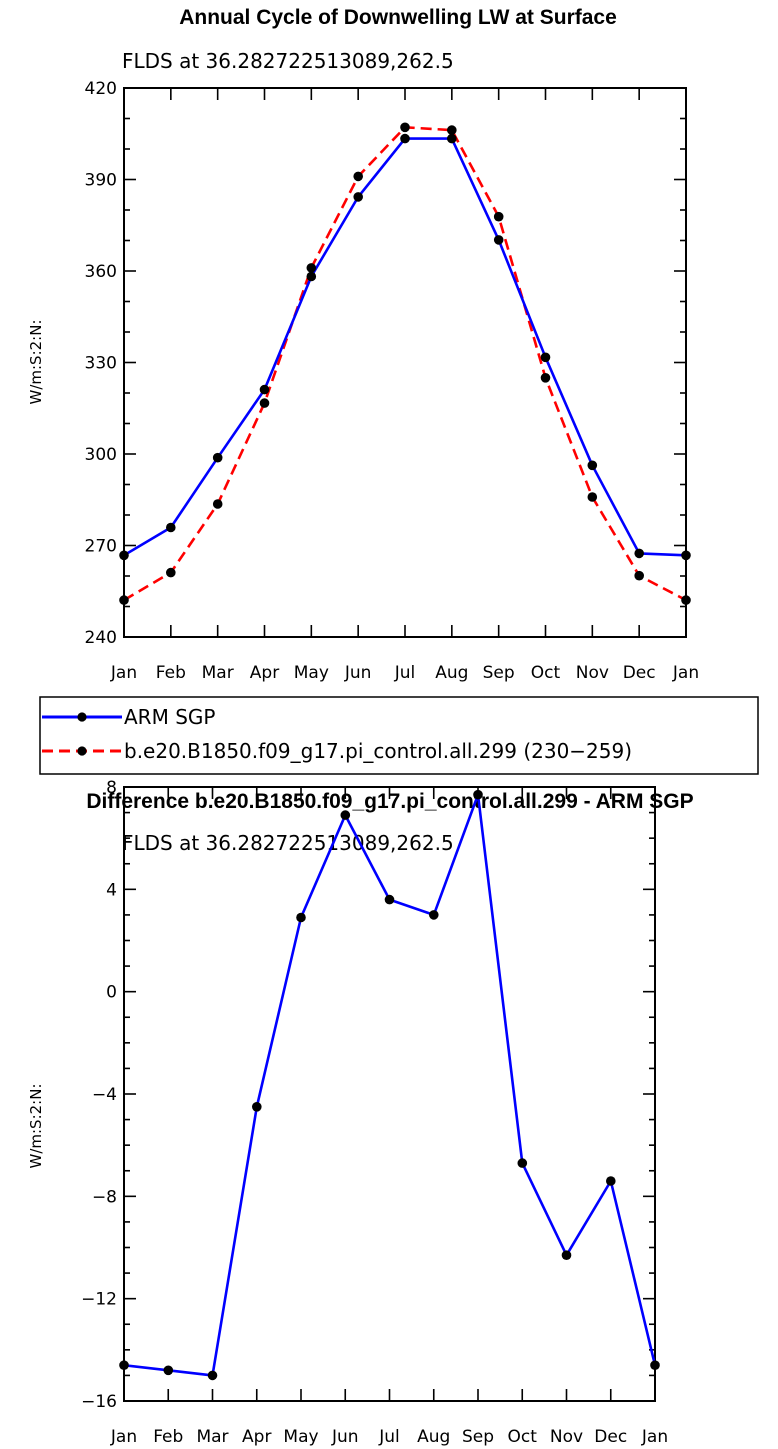 This screenshot has width=778, height=1449. What do you see at coordinates (212, 1437) in the screenshot?
I see `bottom-x-tick-label: Mar` at bounding box center [212, 1437].